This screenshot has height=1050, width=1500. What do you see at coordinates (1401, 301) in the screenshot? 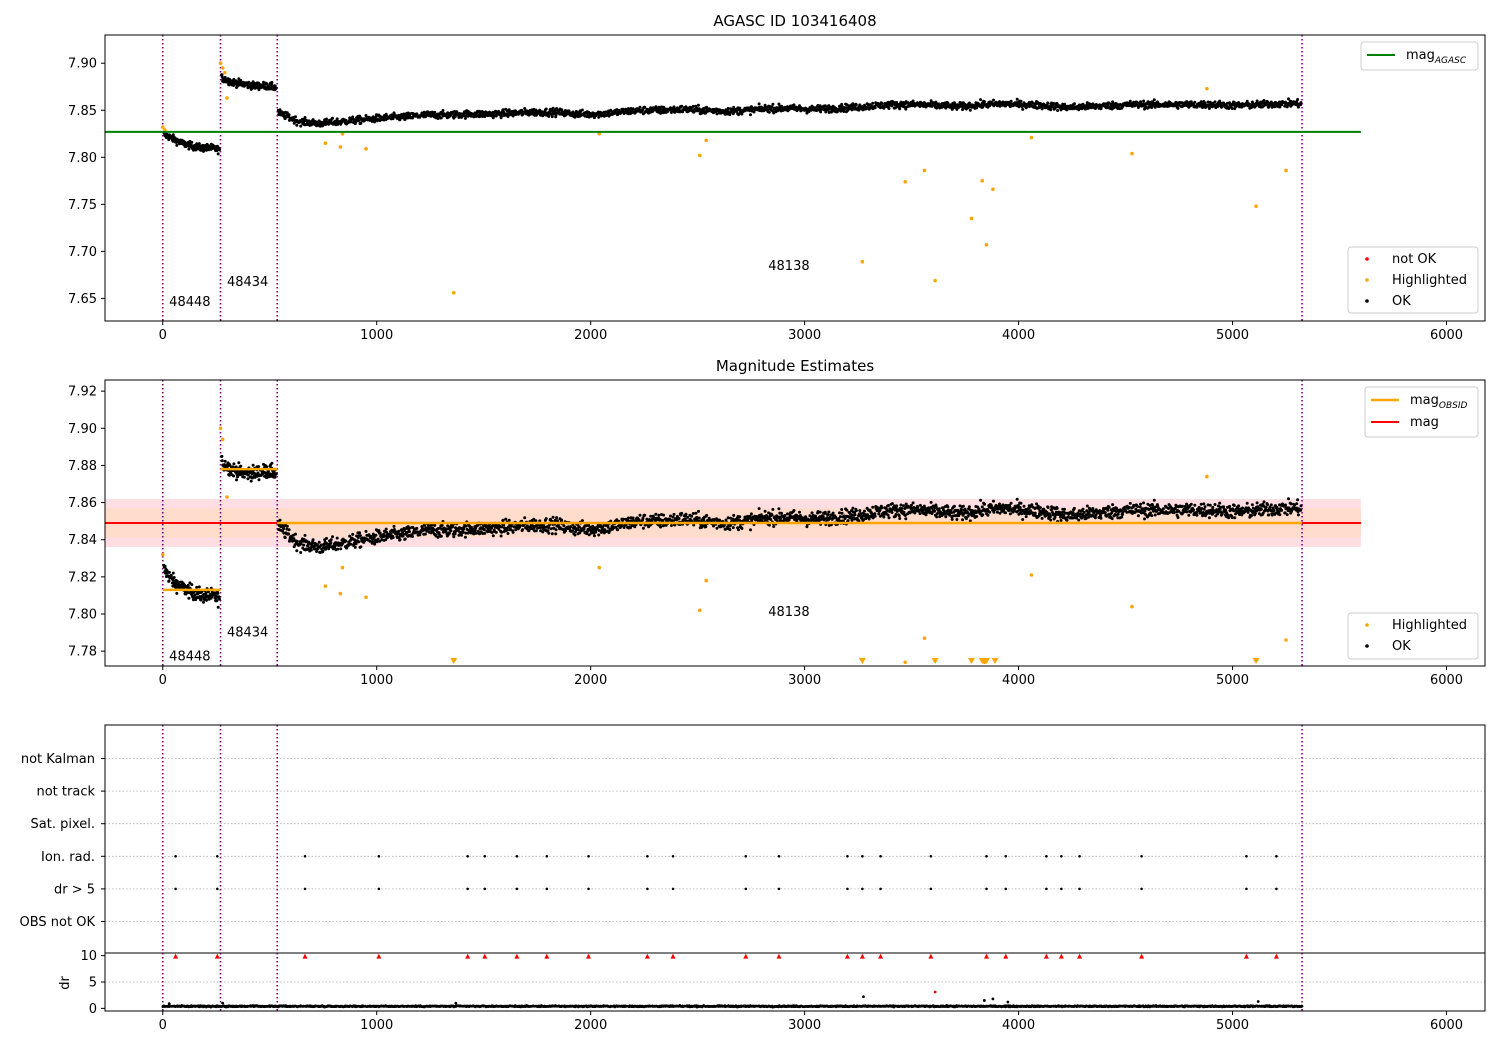
I see `legend-ok-label: OK` at bounding box center [1401, 301].